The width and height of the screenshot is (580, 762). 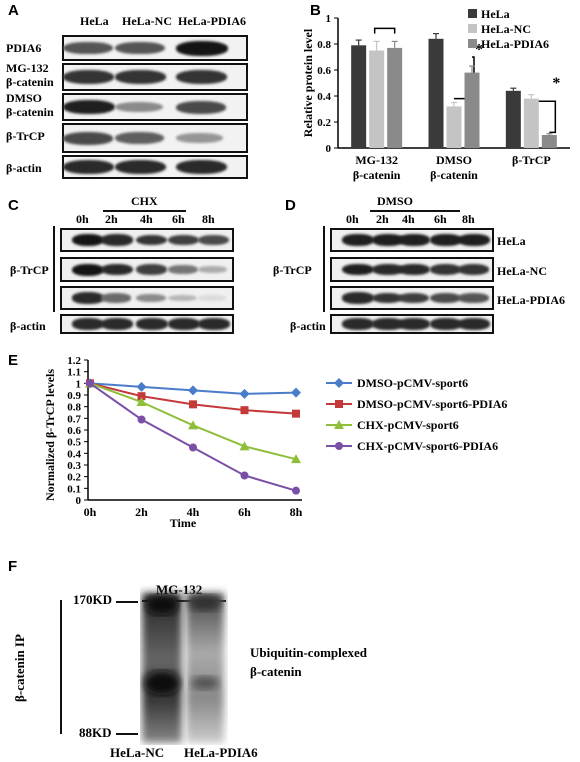 What do you see at coordinates (296, 512) in the screenshot?
I see `x-tick-label: 8h` at bounding box center [296, 512].